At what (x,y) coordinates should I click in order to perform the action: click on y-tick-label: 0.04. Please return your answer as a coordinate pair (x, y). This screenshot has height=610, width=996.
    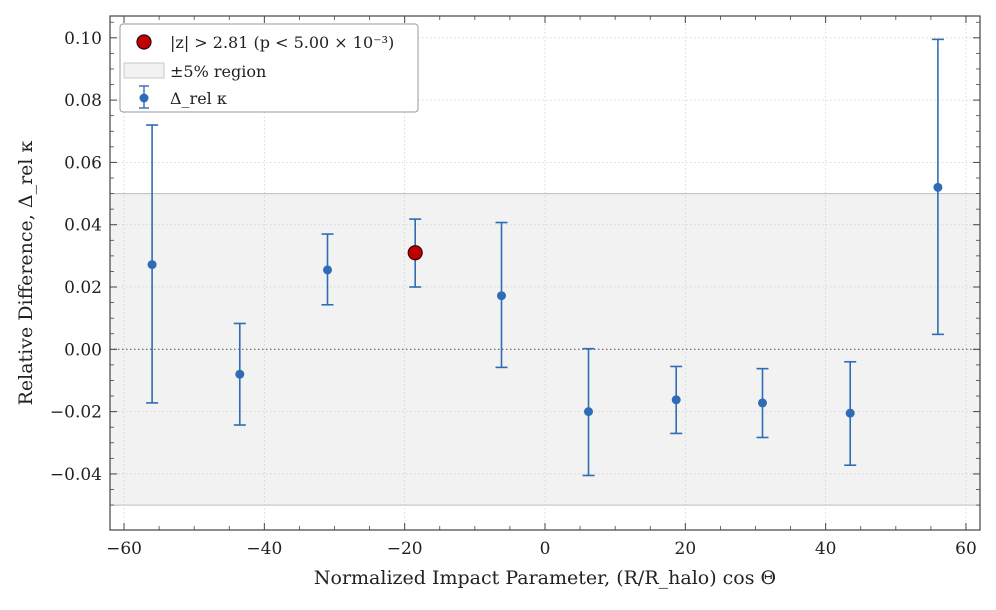
    Looking at the image, I should click on (83, 226).